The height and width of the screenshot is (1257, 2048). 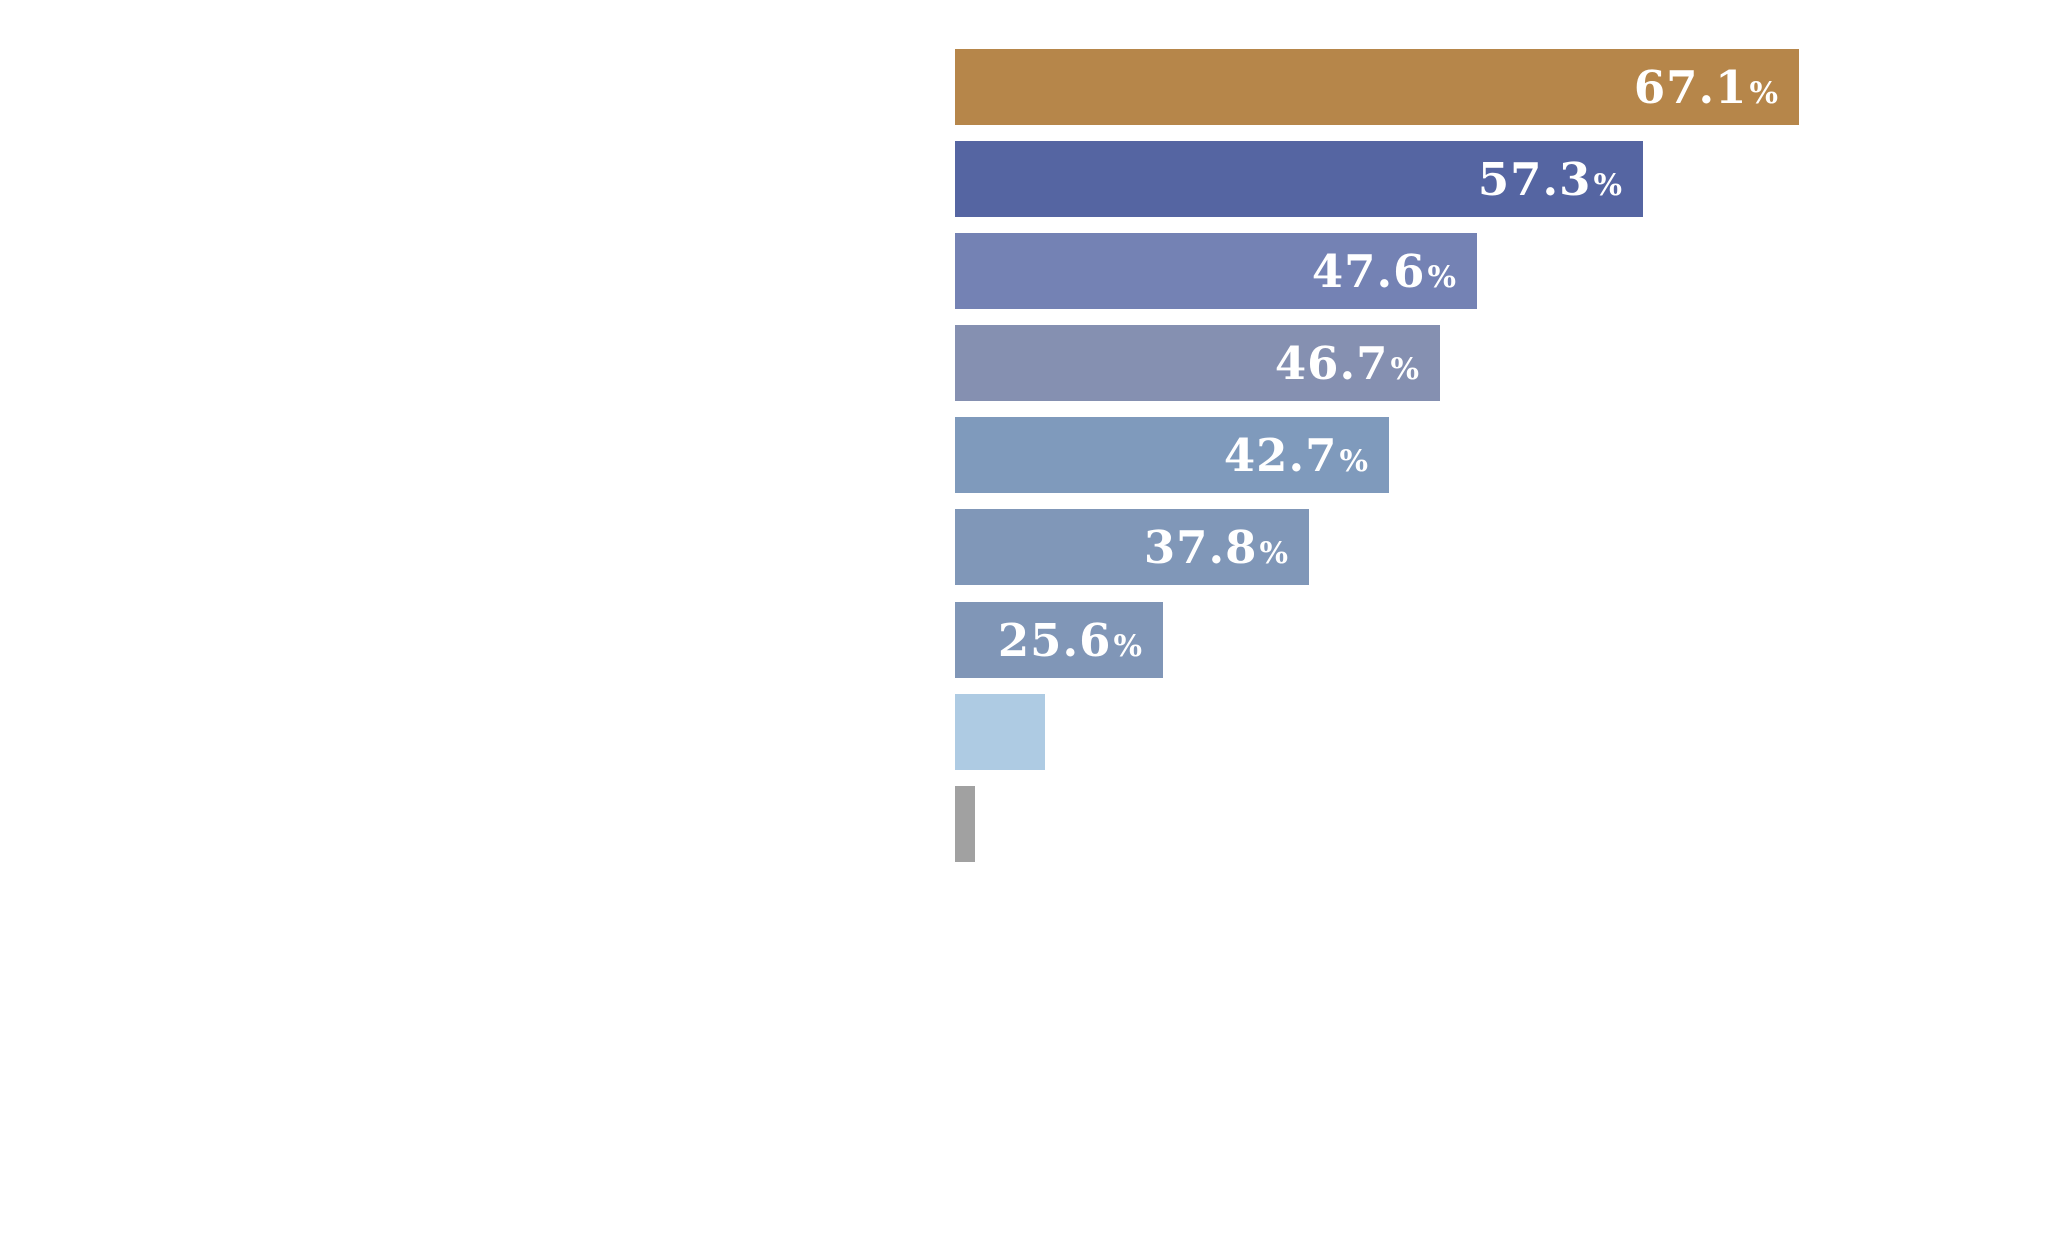 What do you see at coordinates (1384, 271) in the screenshot?
I see `bar-value-label: 47.6%` at bounding box center [1384, 271].